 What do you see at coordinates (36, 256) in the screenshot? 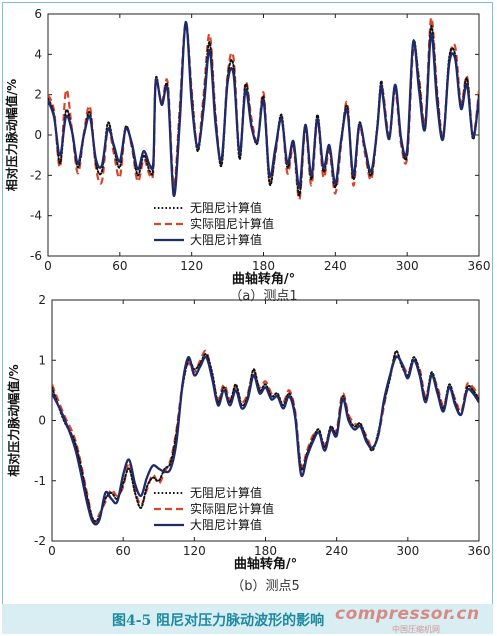
I see `y-tick-label: -6` at bounding box center [36, 256].